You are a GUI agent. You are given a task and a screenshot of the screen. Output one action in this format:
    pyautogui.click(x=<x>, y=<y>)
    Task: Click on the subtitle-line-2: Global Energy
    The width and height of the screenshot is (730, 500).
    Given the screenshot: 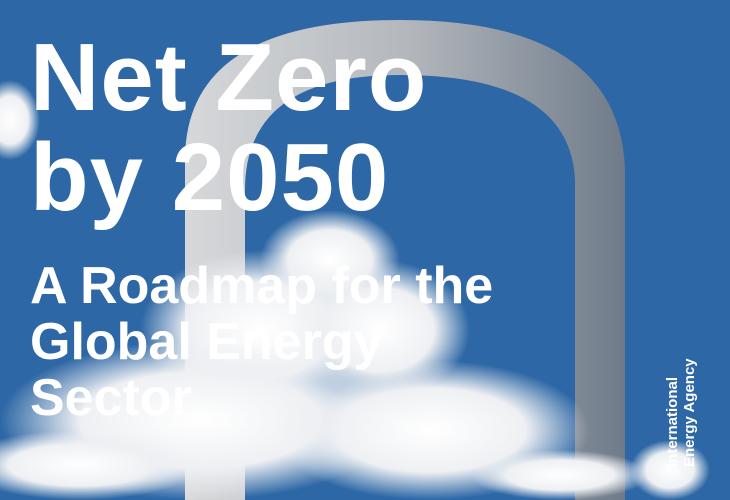 What is the action you would take?
    pyautogui.click(x=206, y=342)
    